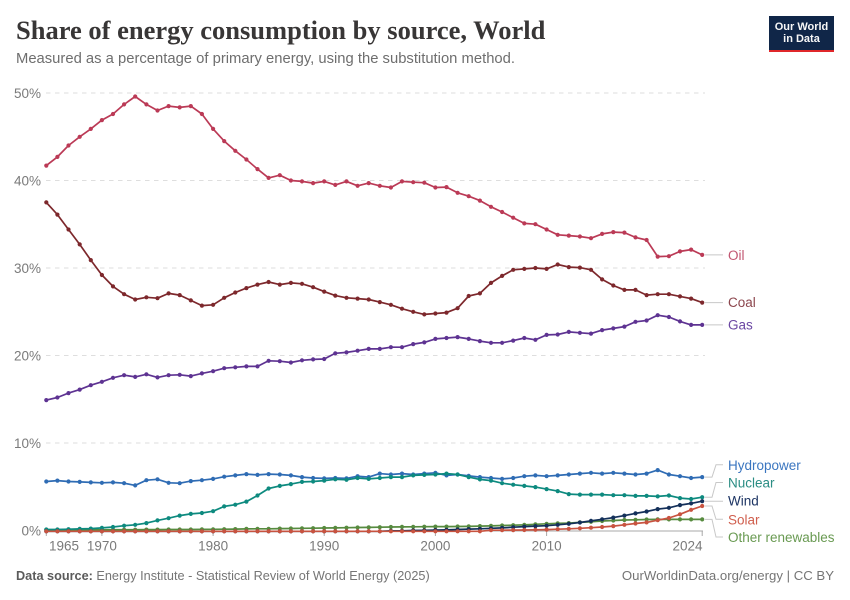 The height and width of the screenshot is (600, 850). I want to click on svg-text: 30%, so click(27, 268).